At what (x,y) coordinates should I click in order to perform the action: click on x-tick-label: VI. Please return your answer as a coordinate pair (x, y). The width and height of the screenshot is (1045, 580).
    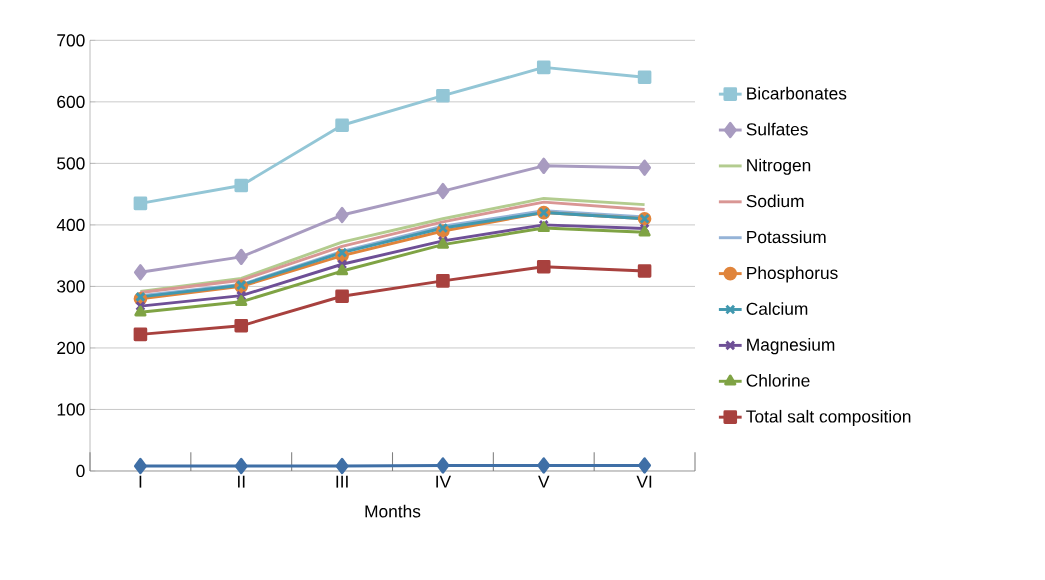
    Looking at the image, I should click on (644, 481).